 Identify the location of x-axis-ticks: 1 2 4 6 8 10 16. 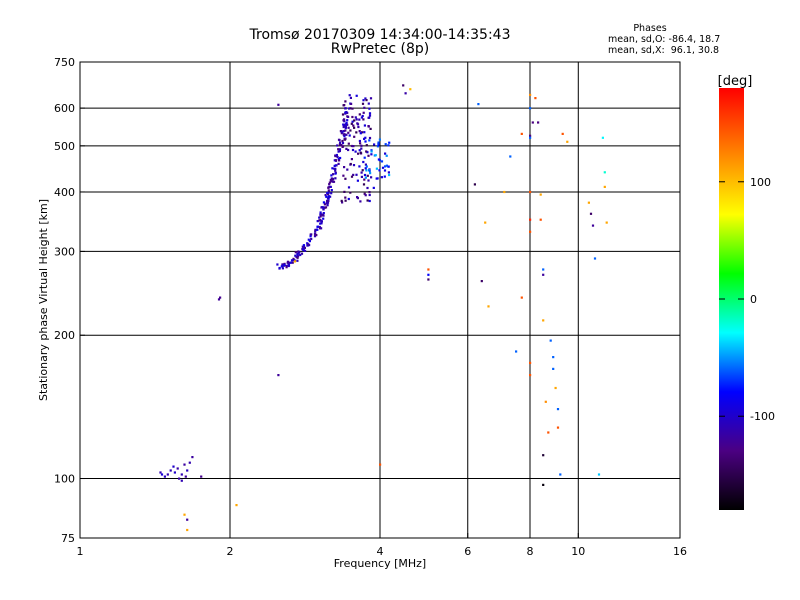
(382, 545).